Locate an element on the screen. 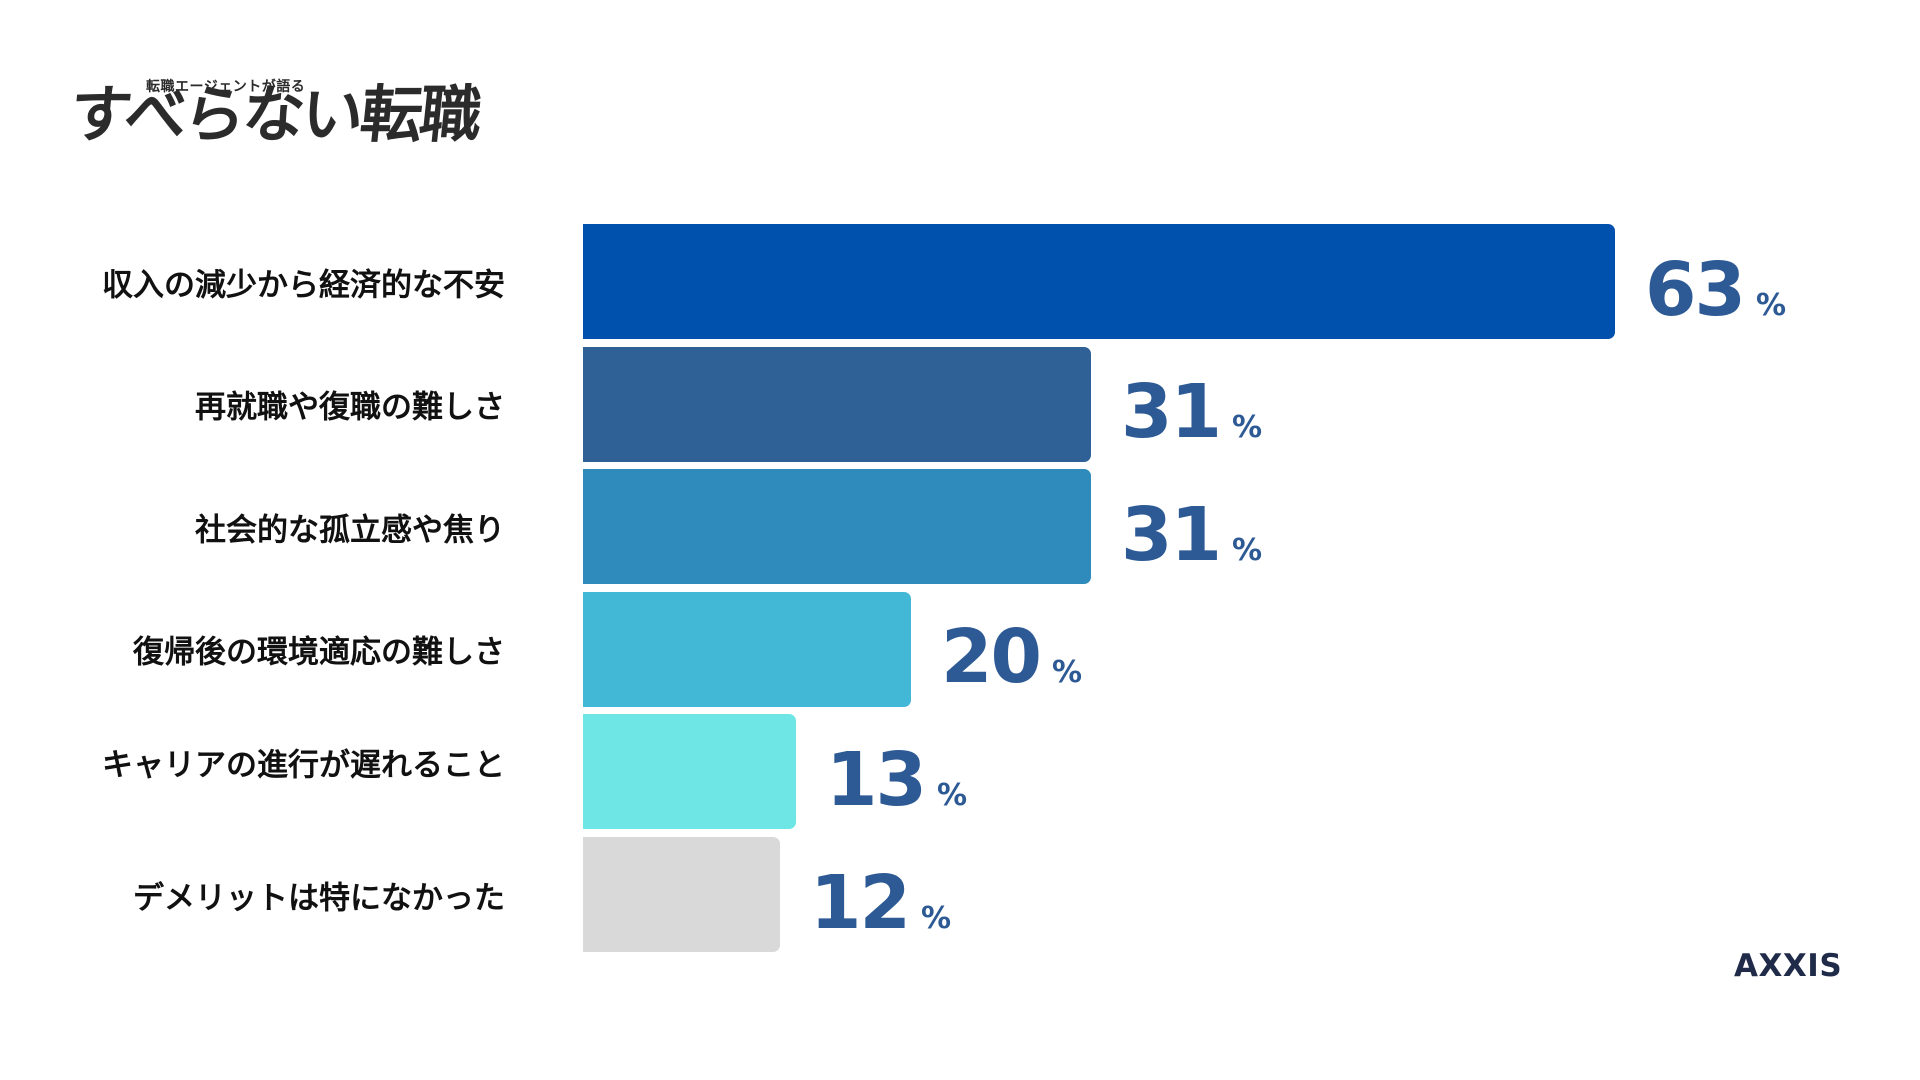 The width and height of the screenshot is (1920, 1080). value-label: 12% is located at coordinates (880, 903).